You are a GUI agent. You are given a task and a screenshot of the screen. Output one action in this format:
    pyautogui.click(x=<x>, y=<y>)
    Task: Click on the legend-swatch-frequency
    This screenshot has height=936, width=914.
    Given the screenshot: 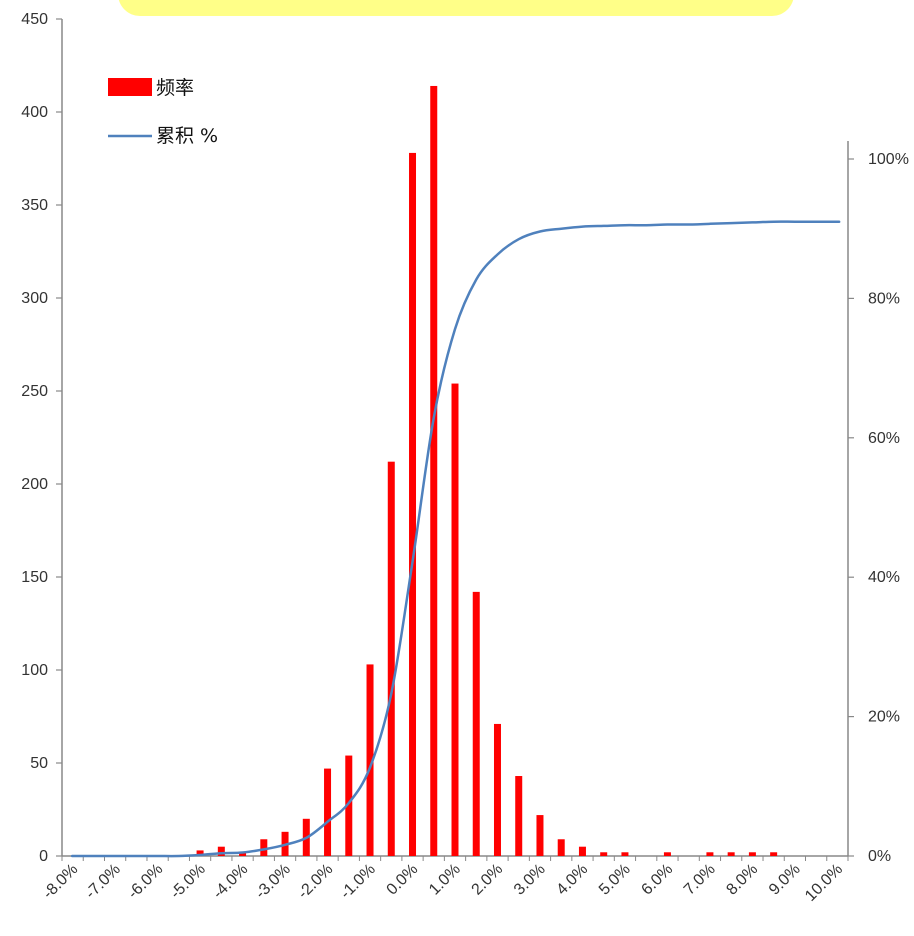 What is the action you would take?
    pyautogui.click(x=130, y=87)
    